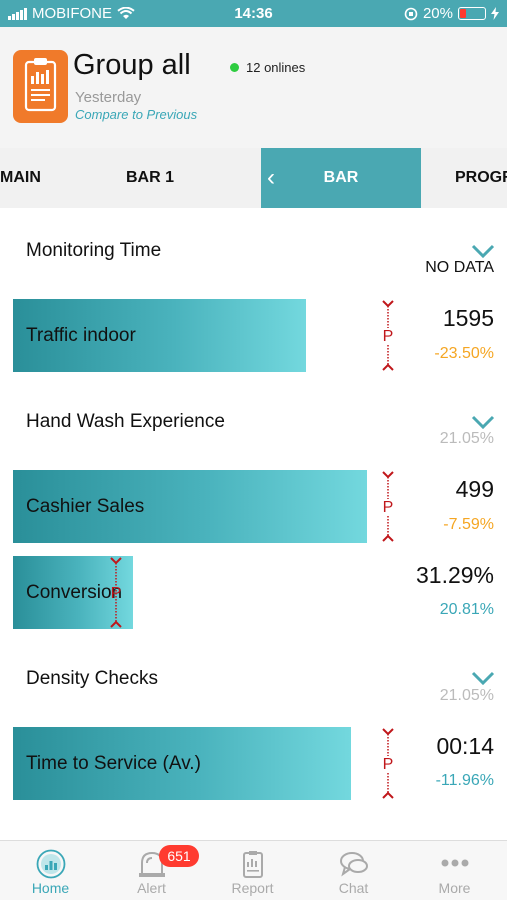 This screenshot has height=901, width=507. What do you see at coordinates (454, 871) in the screenshot?
I see `nav-more: More` at bounding box center [454, 871].